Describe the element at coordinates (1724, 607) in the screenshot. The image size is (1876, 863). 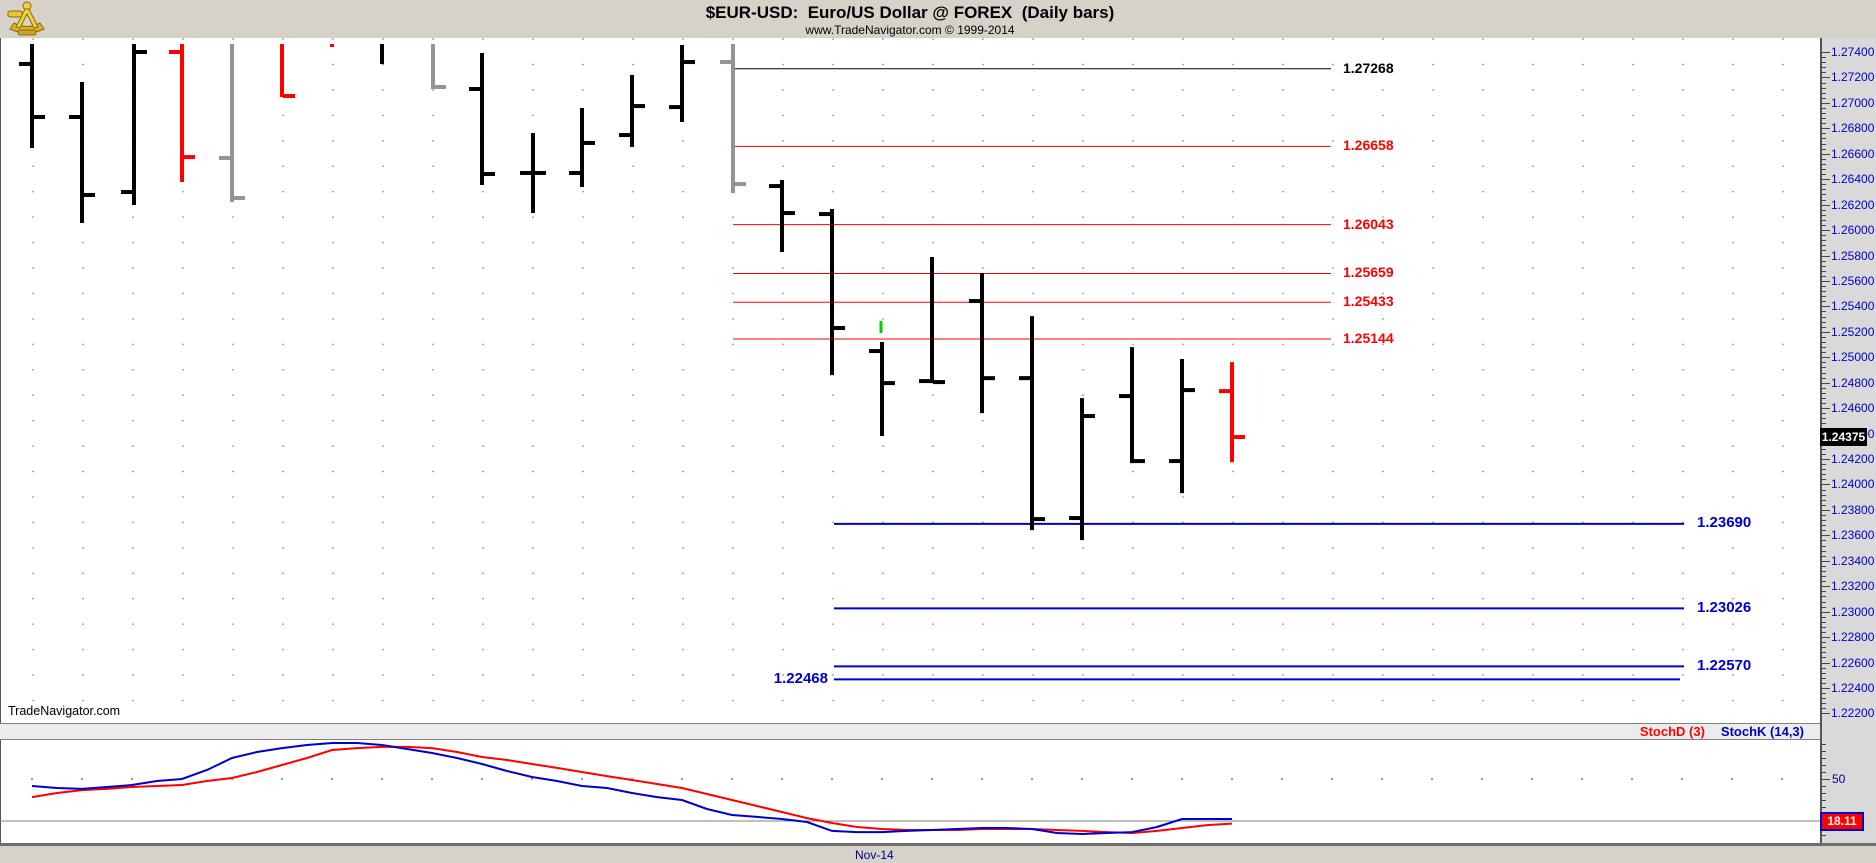
I see `level-price-label: 1.23026` at that location.